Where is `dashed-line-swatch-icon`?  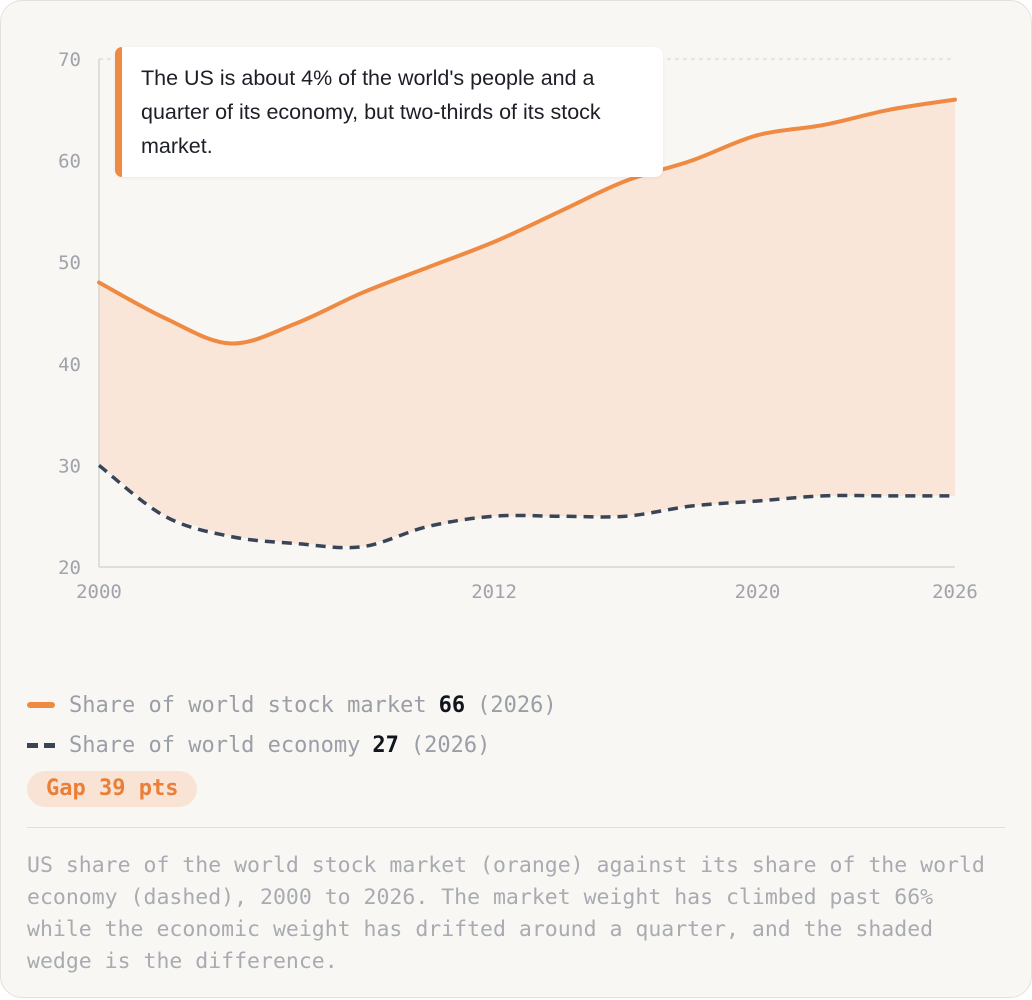
dashed-line-swatch-icon is located at coordinates (41, 745).